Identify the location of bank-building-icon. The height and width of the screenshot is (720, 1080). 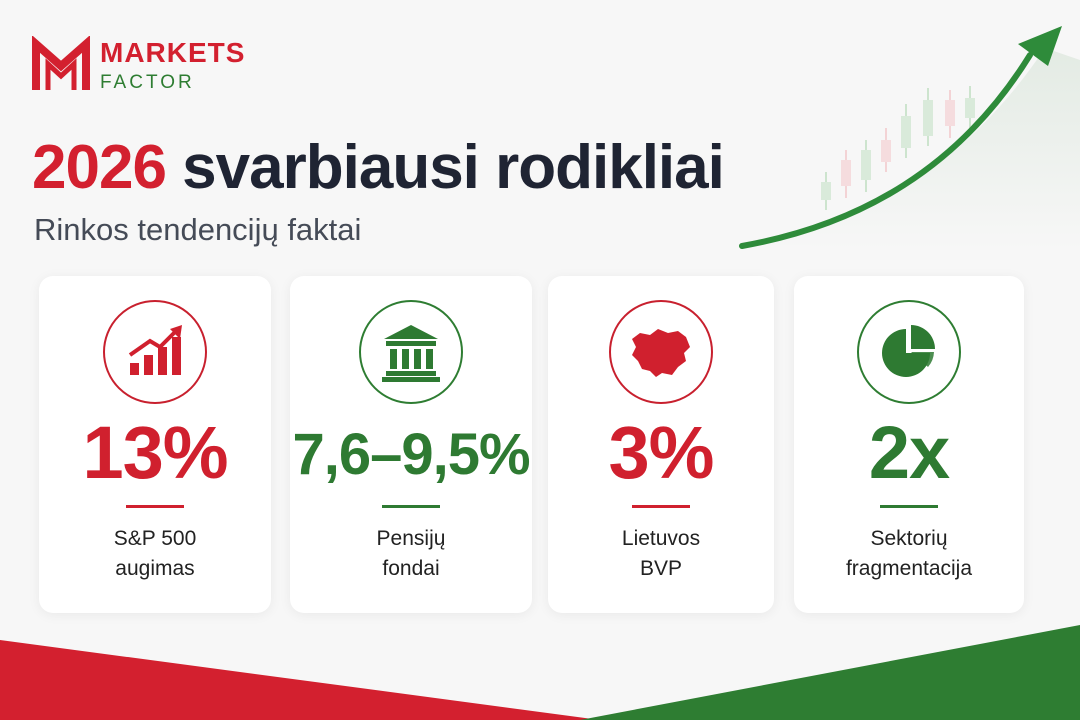
(411, 353).